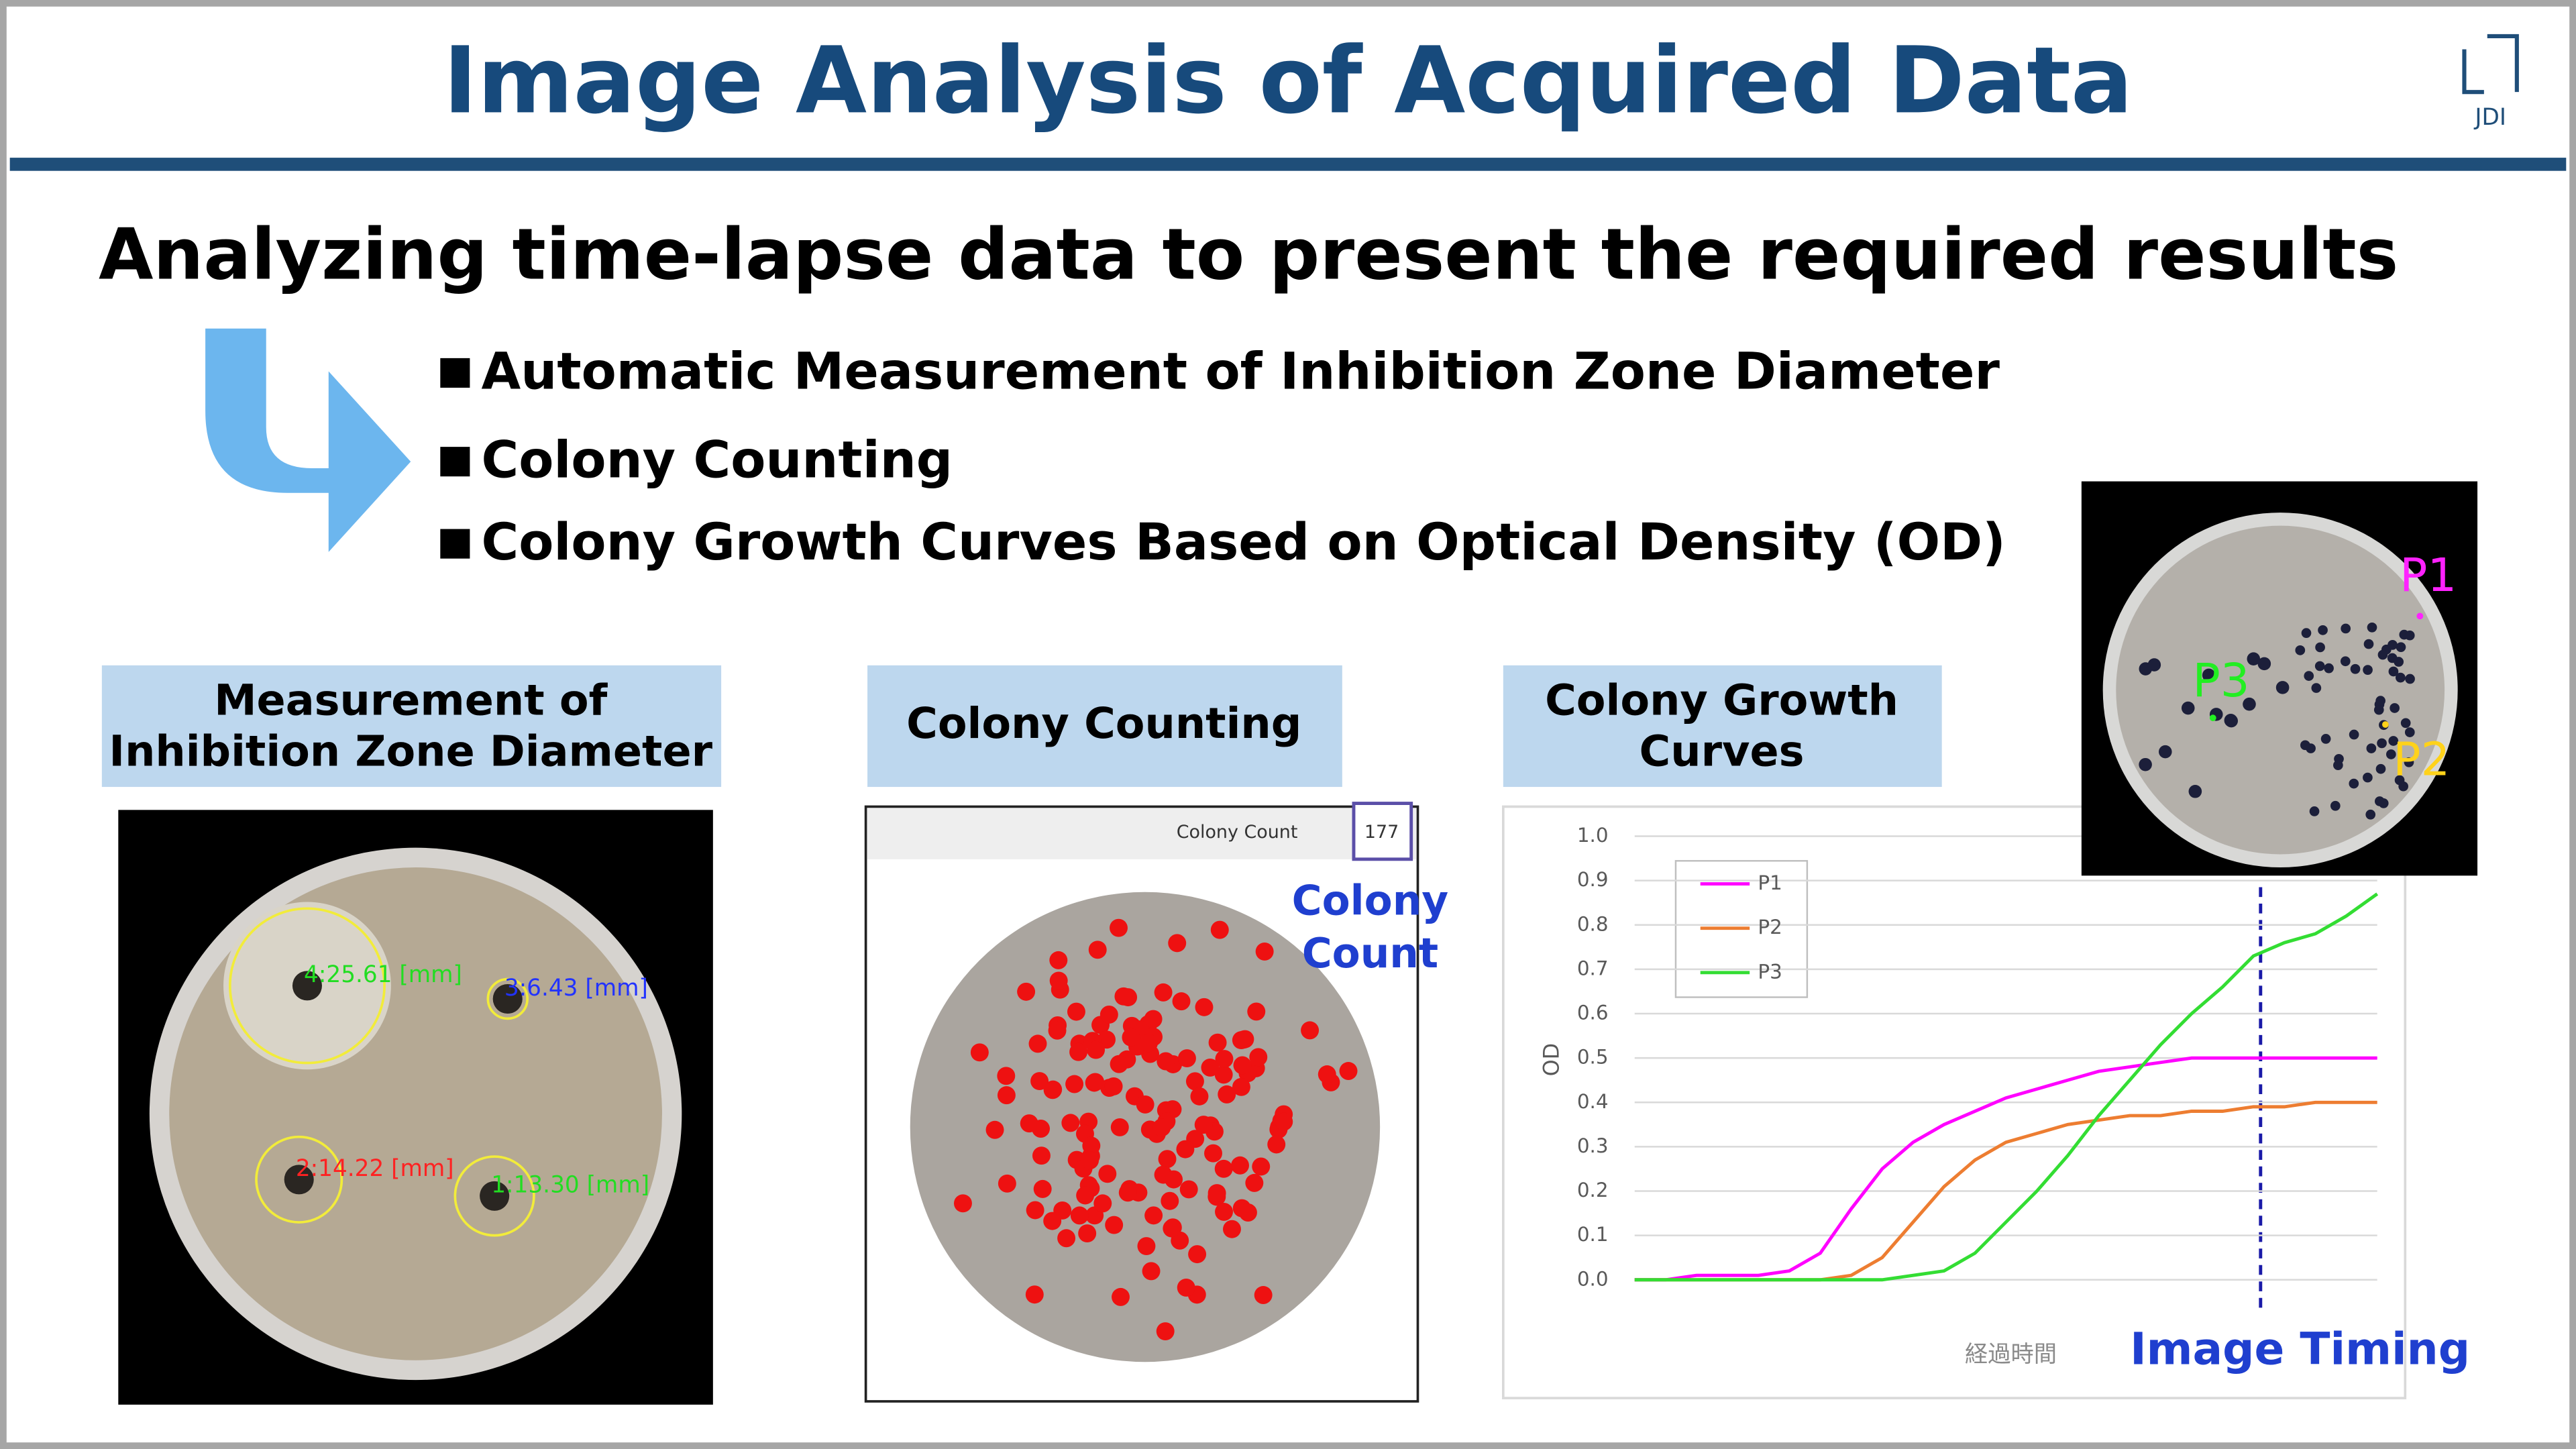  Describe the element at coordinates (1370, 901) in the screenshot. I see `callout: Colony` at that location.